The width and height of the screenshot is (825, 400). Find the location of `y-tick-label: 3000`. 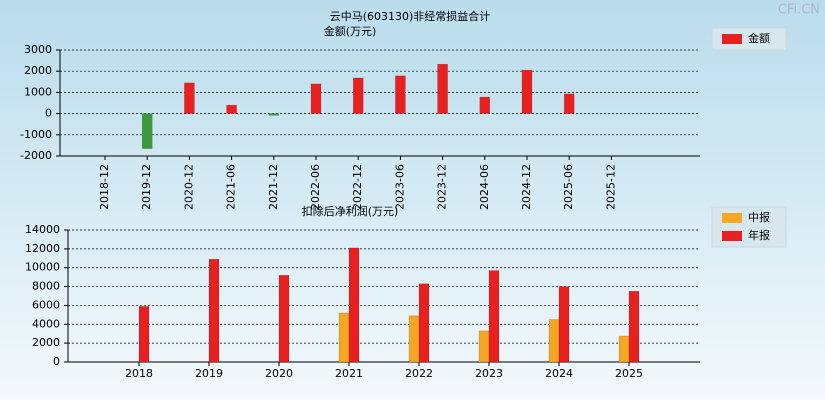

y-tick-label: 3000 is located at coordinates (38, 49).